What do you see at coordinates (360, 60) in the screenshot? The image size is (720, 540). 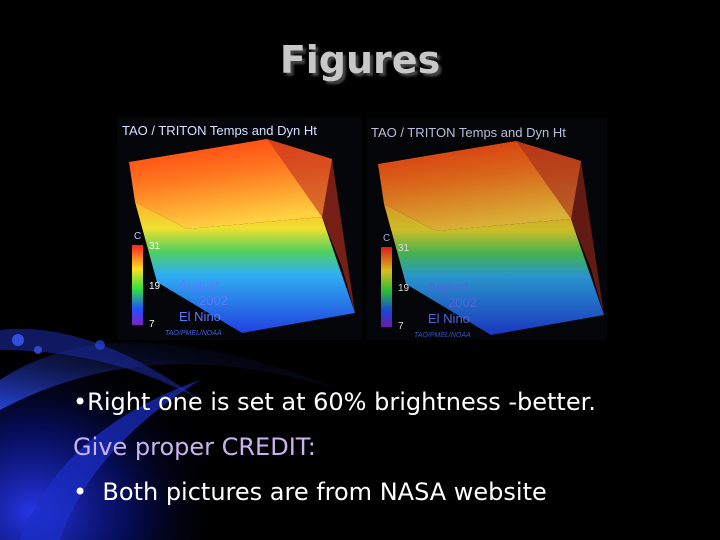 I see `slide-title: Figures` at bounding box center [360, 60].